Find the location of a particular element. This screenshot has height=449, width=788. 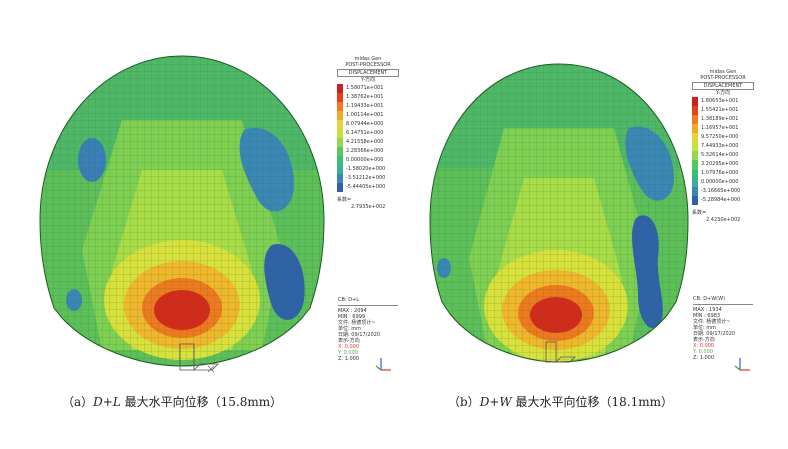

info-cb: CB: D+W(W) is located at coordinates (709, 299).